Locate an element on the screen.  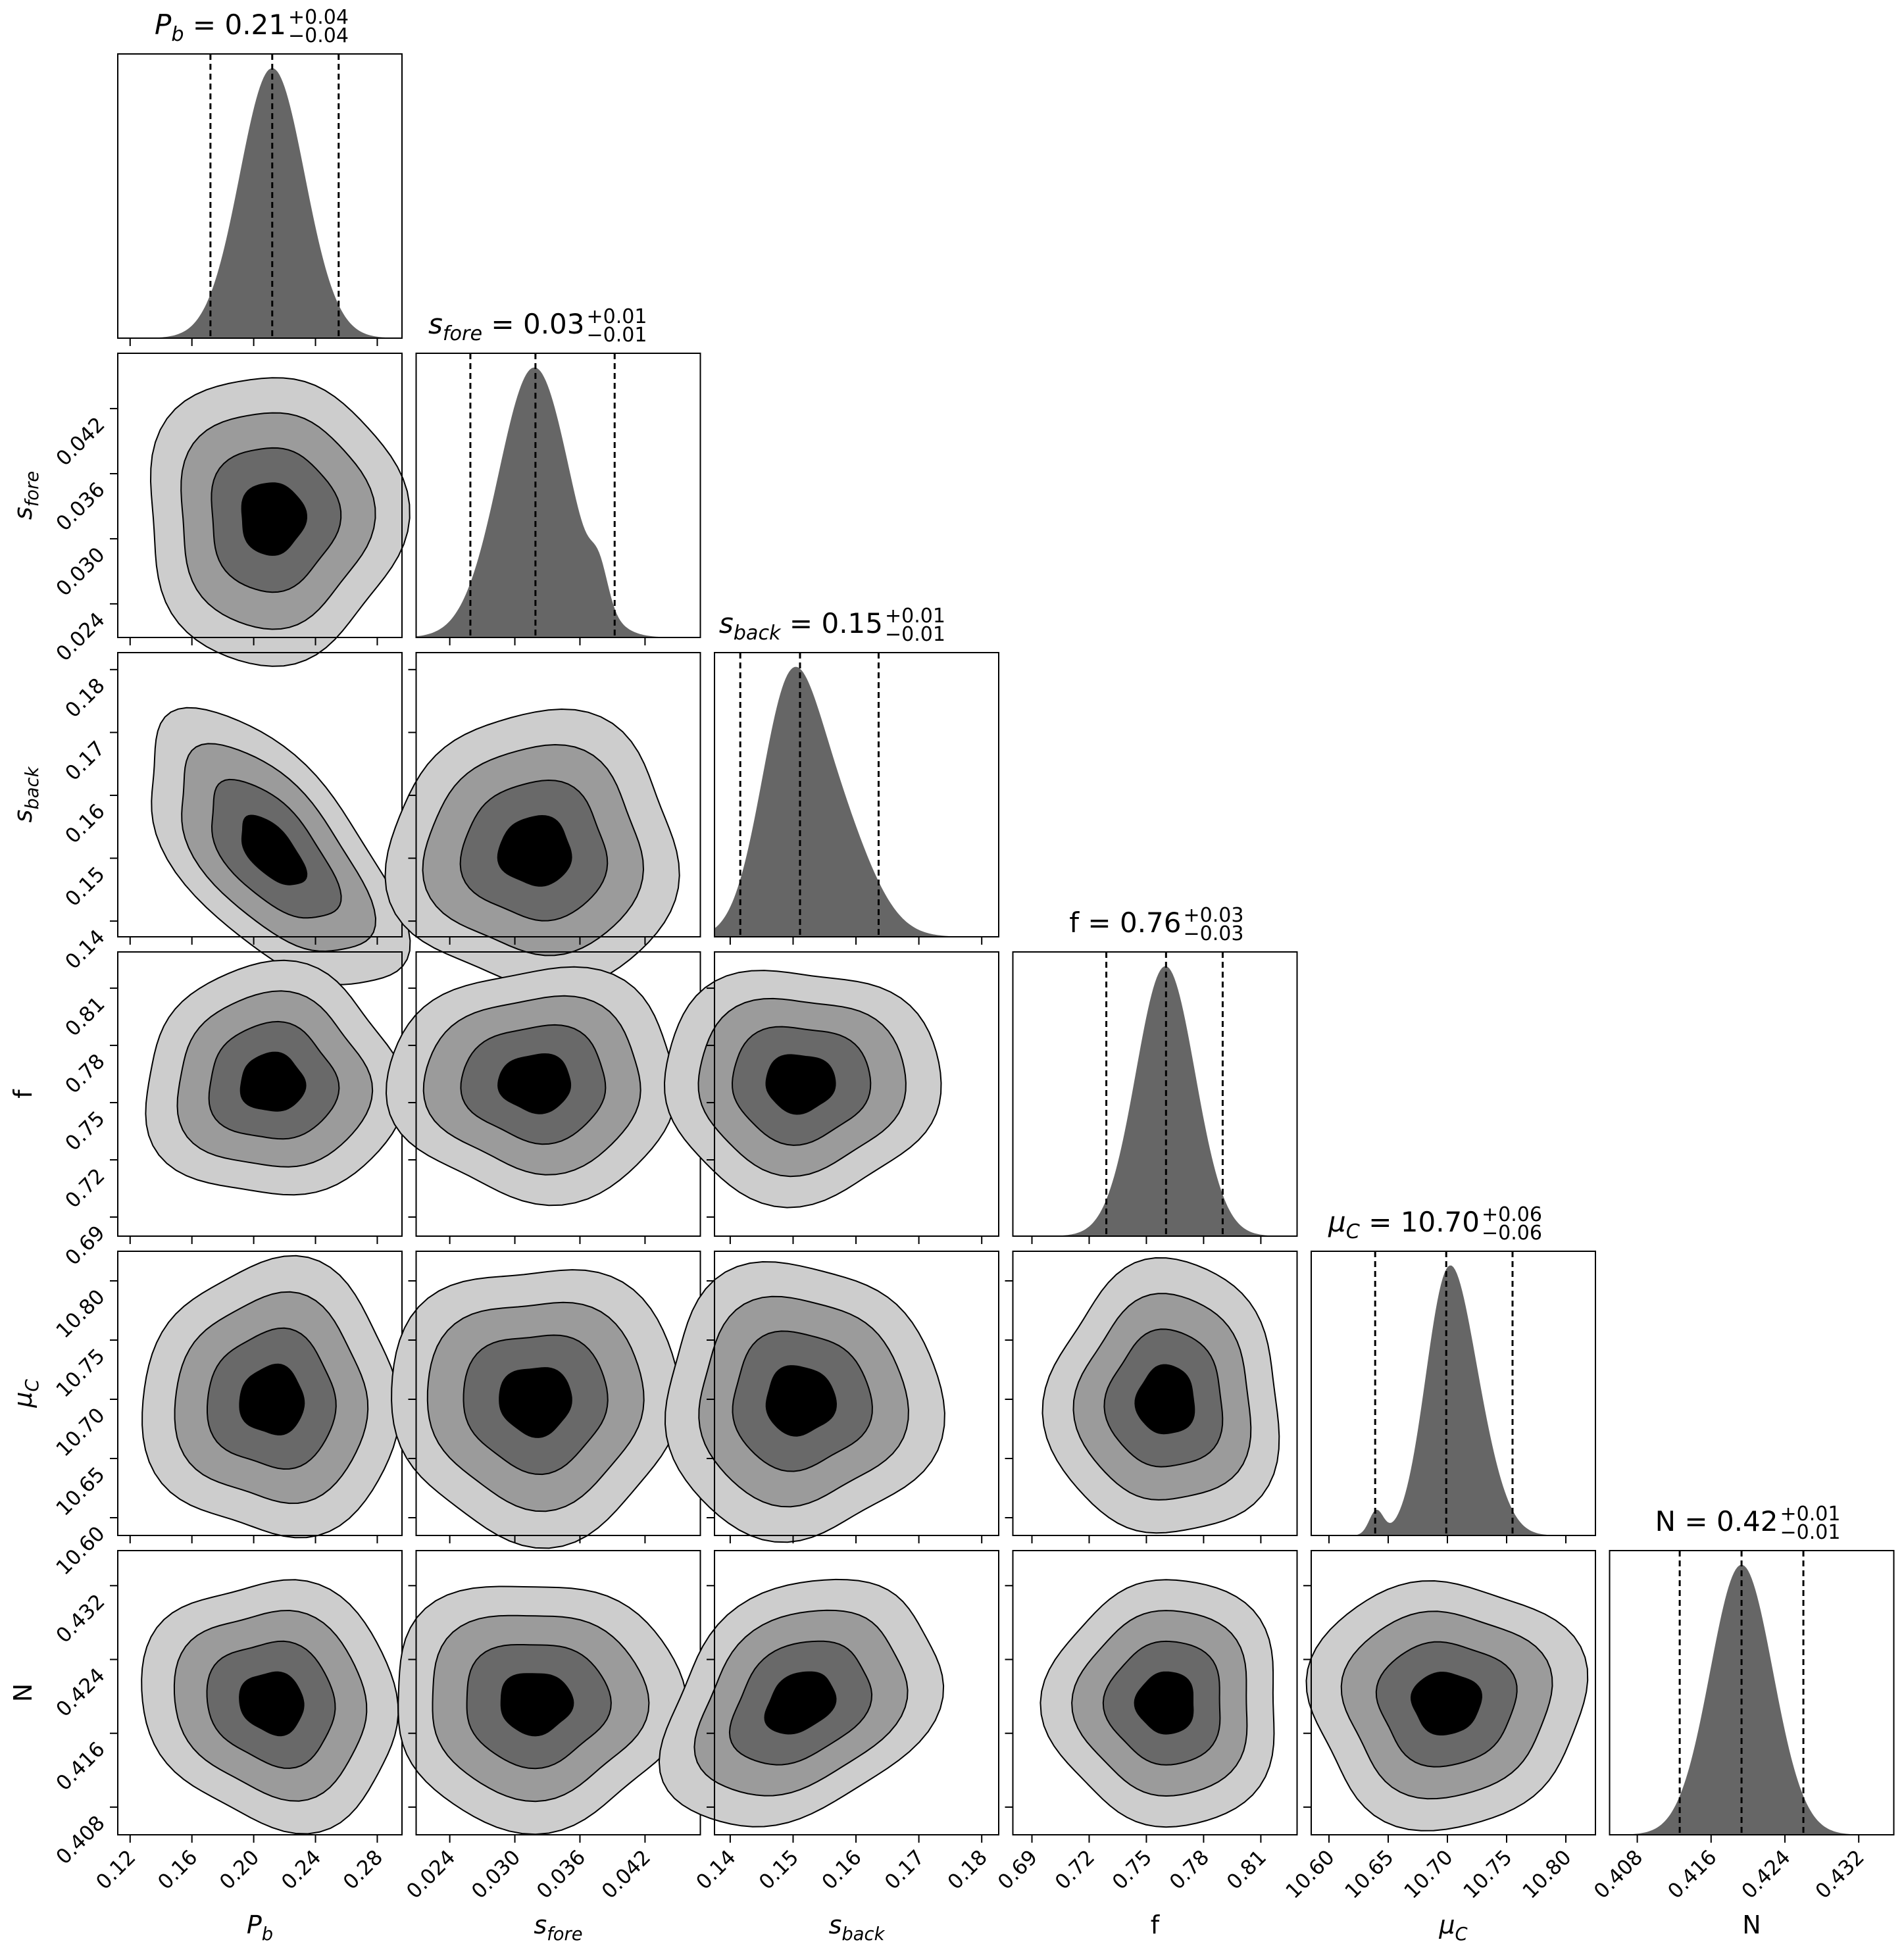
title-value: 10.70 is located at coordinates (1440, 1222).